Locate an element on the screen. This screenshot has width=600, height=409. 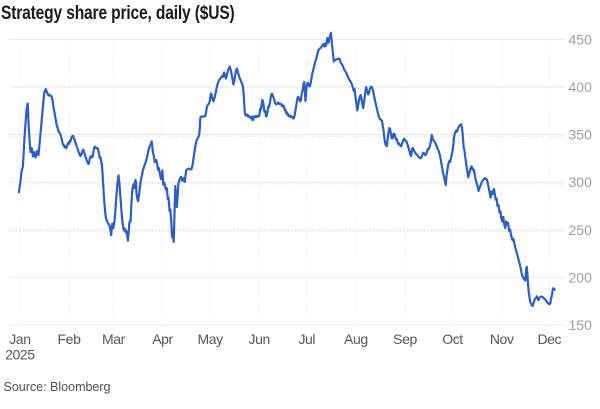
svg-text: Apr is located at coordinates (162, 339).